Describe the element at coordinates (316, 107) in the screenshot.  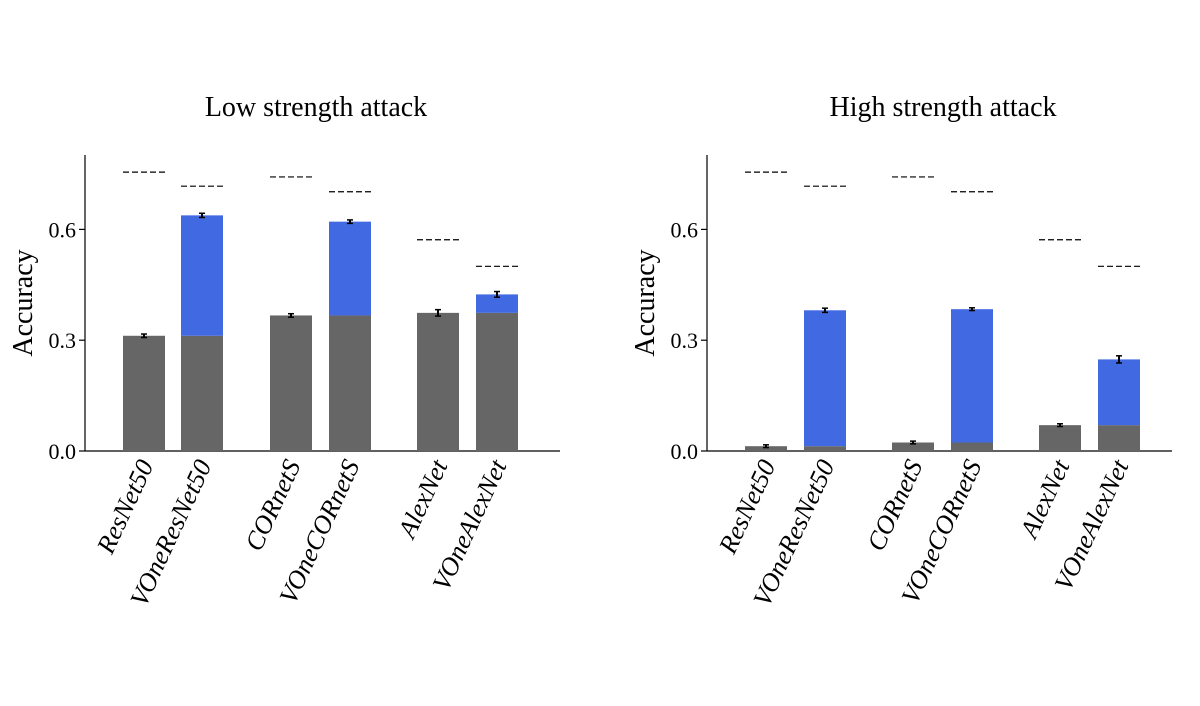
I see `chart-title: Low strength attack` at that location.